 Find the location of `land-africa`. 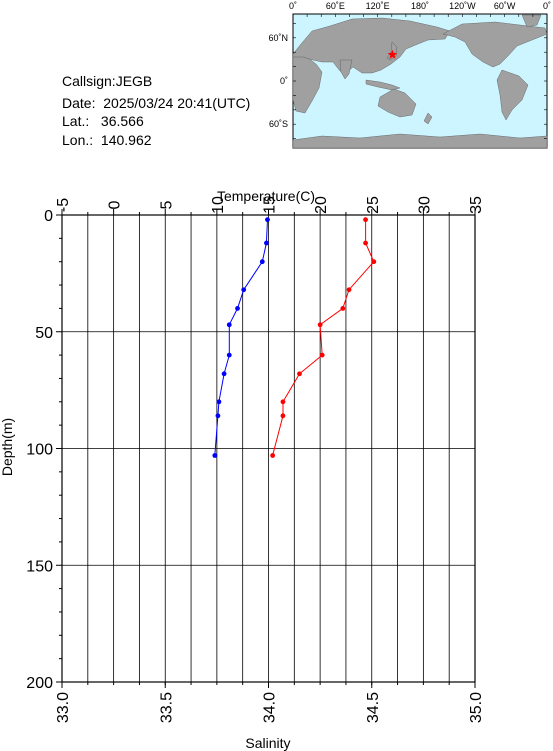

land-africa is located at coordinates (307, 84).